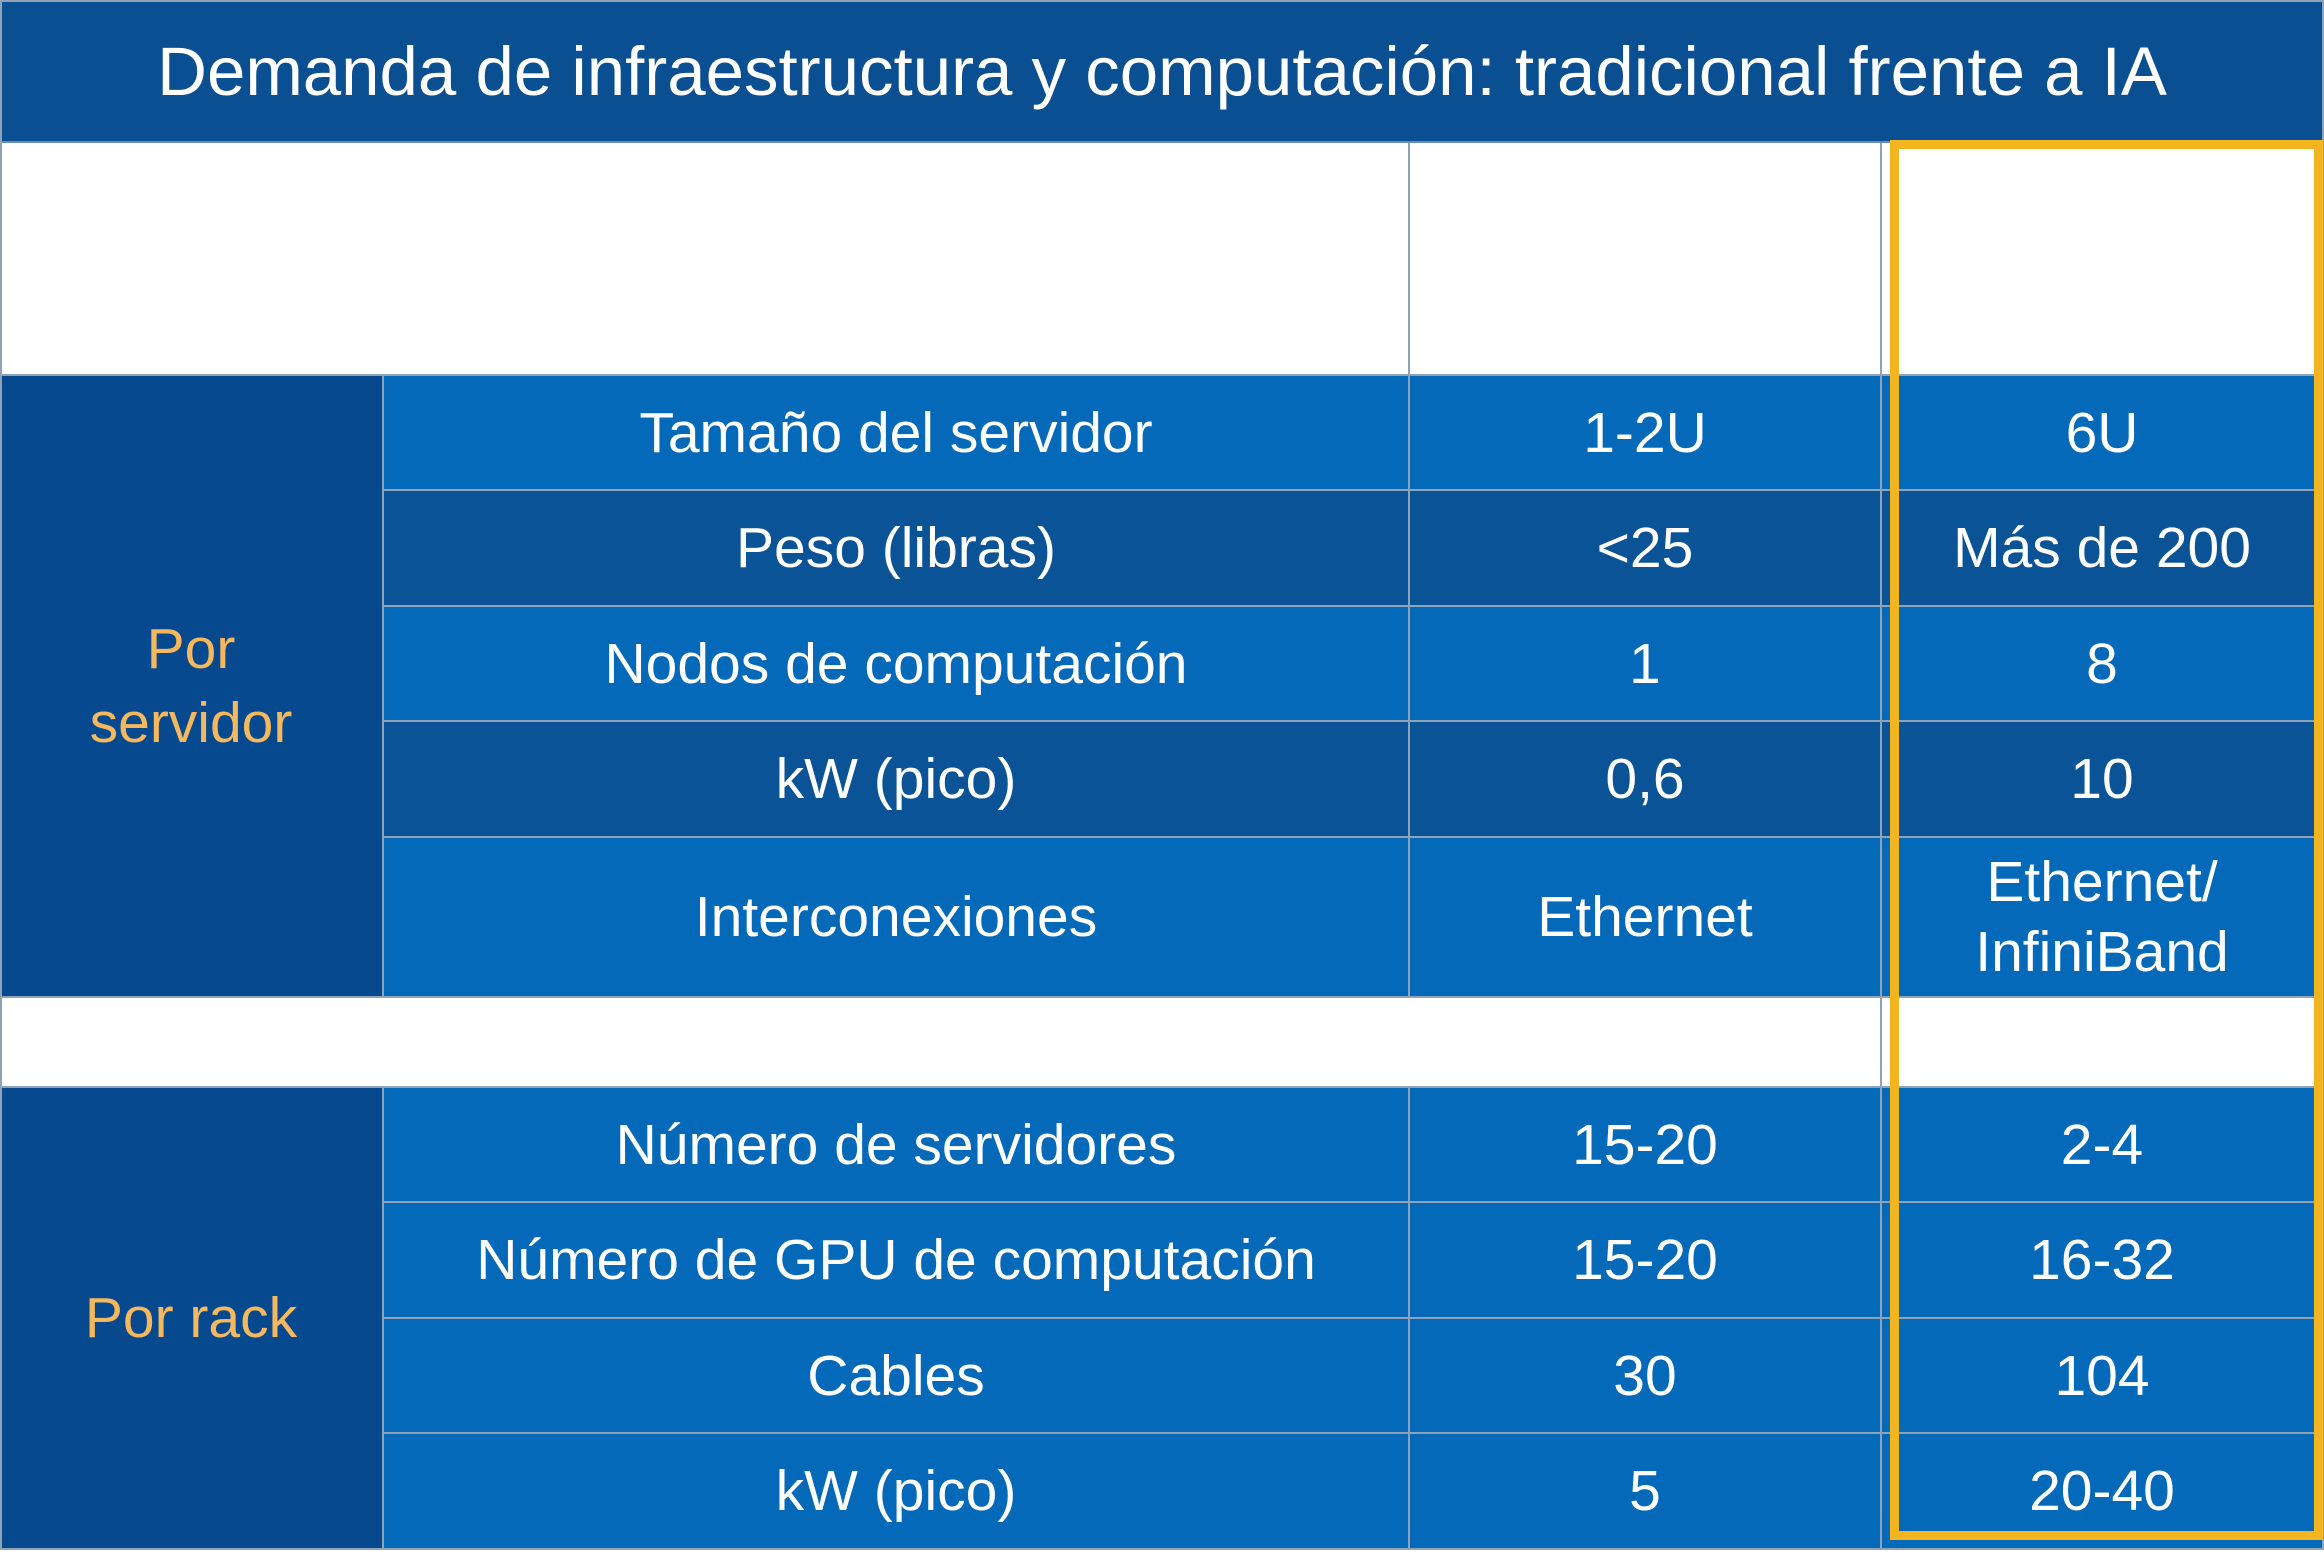 The height and width of the screenshot is (1563, 2324). What do you see at coordinates (1646, 1492) in the screenshot?
I see `table-row-traditional-value: 5` at bounding box center [1646, 1492].